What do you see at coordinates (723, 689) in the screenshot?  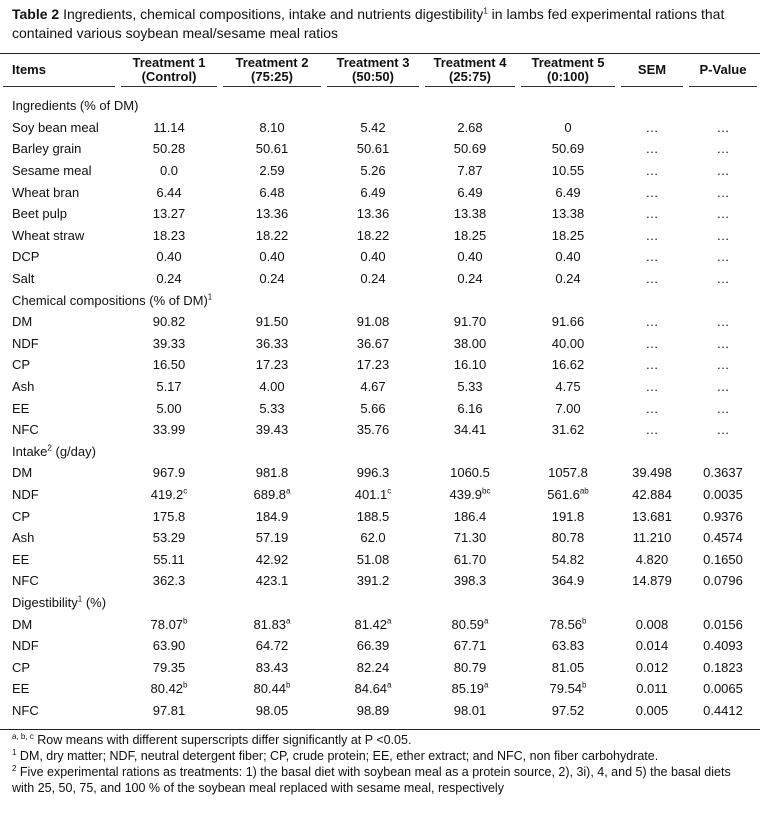 I see `table-cell: 0.0065` at bounding box center [723, 689].